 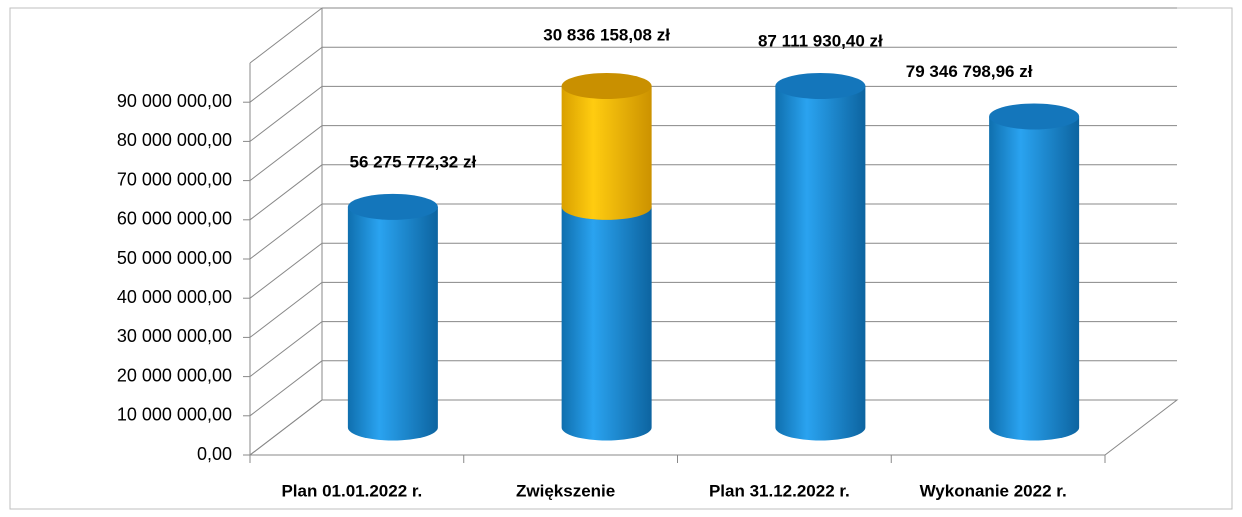 I want to click on y-tick-label: 50 000 000,00, so click(x=174, y=258).